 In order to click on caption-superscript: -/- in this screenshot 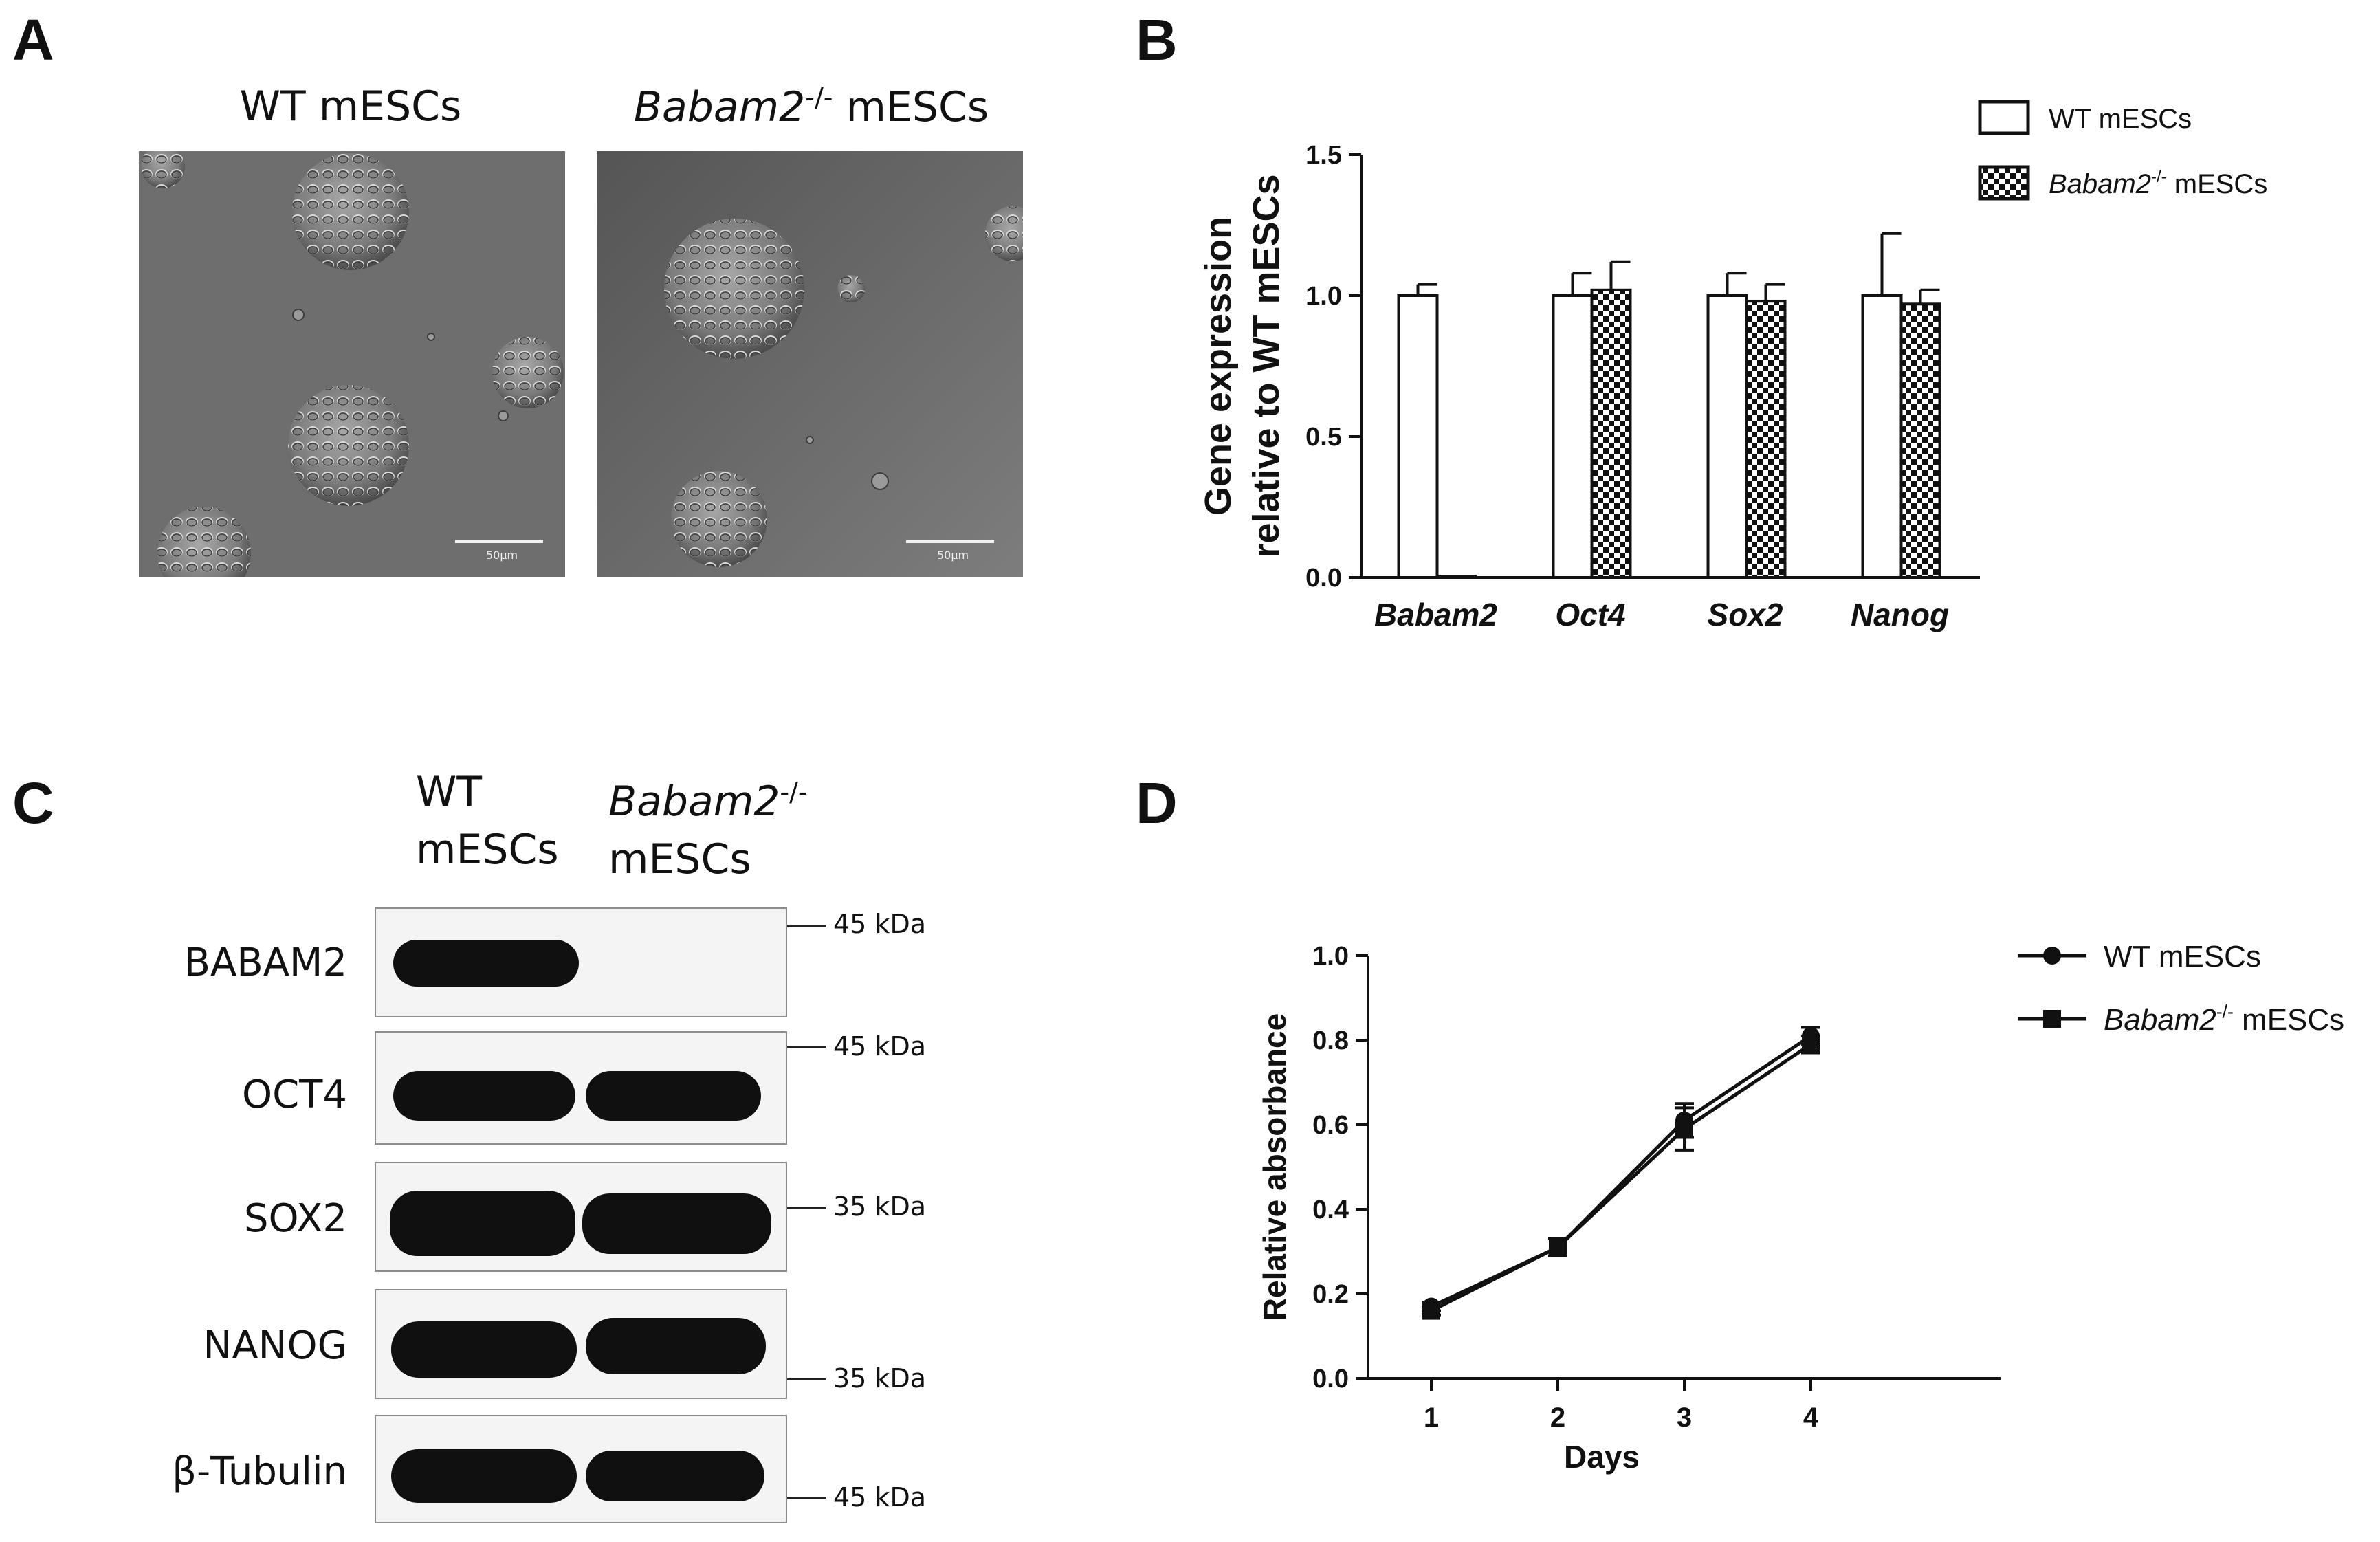, I will do `click(819, 97)`.